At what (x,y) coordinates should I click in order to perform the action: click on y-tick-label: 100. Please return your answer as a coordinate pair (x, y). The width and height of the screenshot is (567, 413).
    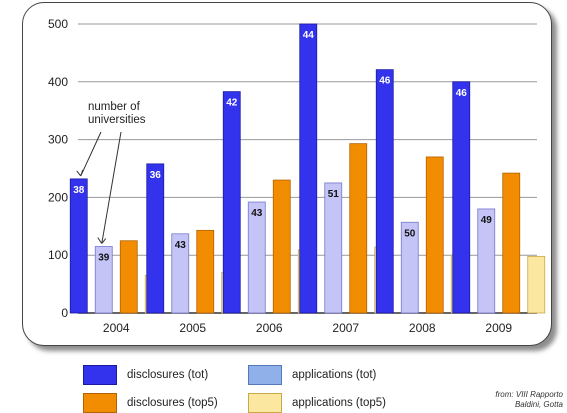
    Looking at the image, I should click on (58, 255).